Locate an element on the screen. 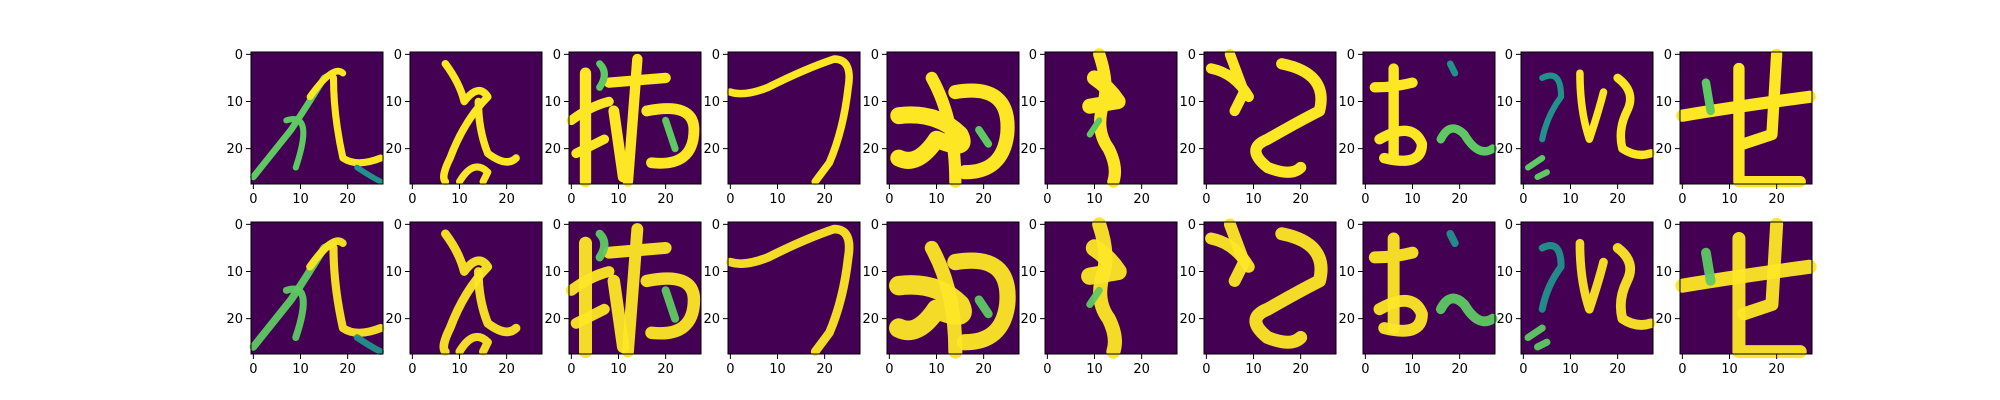 Image resolution: width=2000 pixels, height=400 pixels. glyph-to is located at coordinates (1266, 113).